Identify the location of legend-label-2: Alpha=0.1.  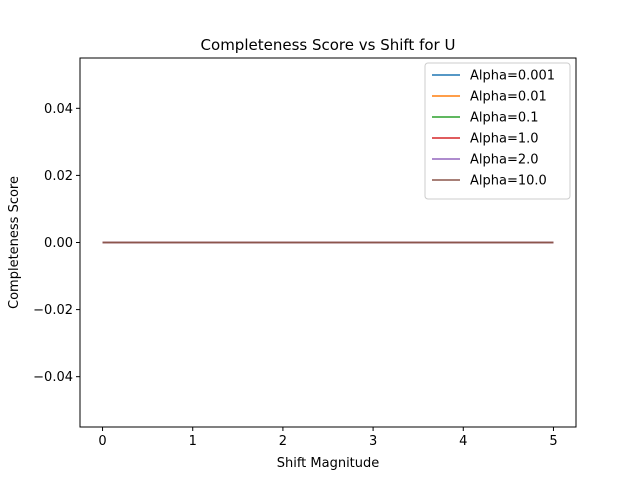
(504, 118).